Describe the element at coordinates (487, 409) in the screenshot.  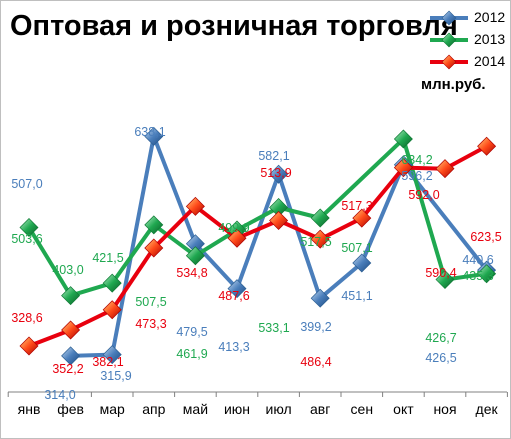
I see `x-tick-label: дек` at that location.